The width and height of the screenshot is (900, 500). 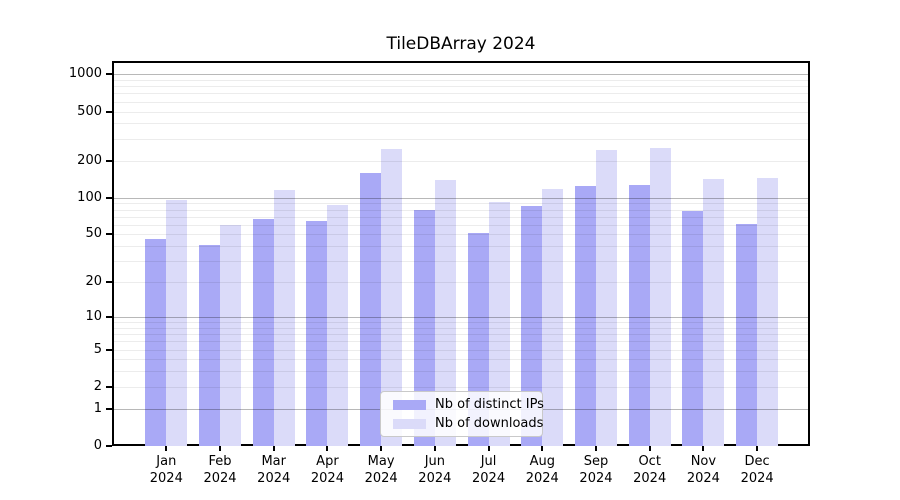 I want to click on y-tick-label: 500, so click(x=89, y=111).